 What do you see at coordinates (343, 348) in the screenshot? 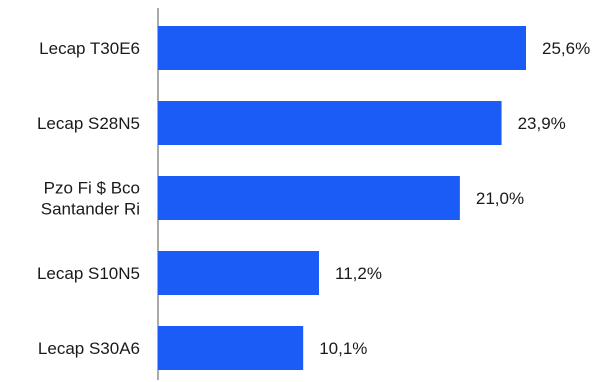
I see `value-label-lecap-s30a6: 10,1%` at bounding box center [343, 348].